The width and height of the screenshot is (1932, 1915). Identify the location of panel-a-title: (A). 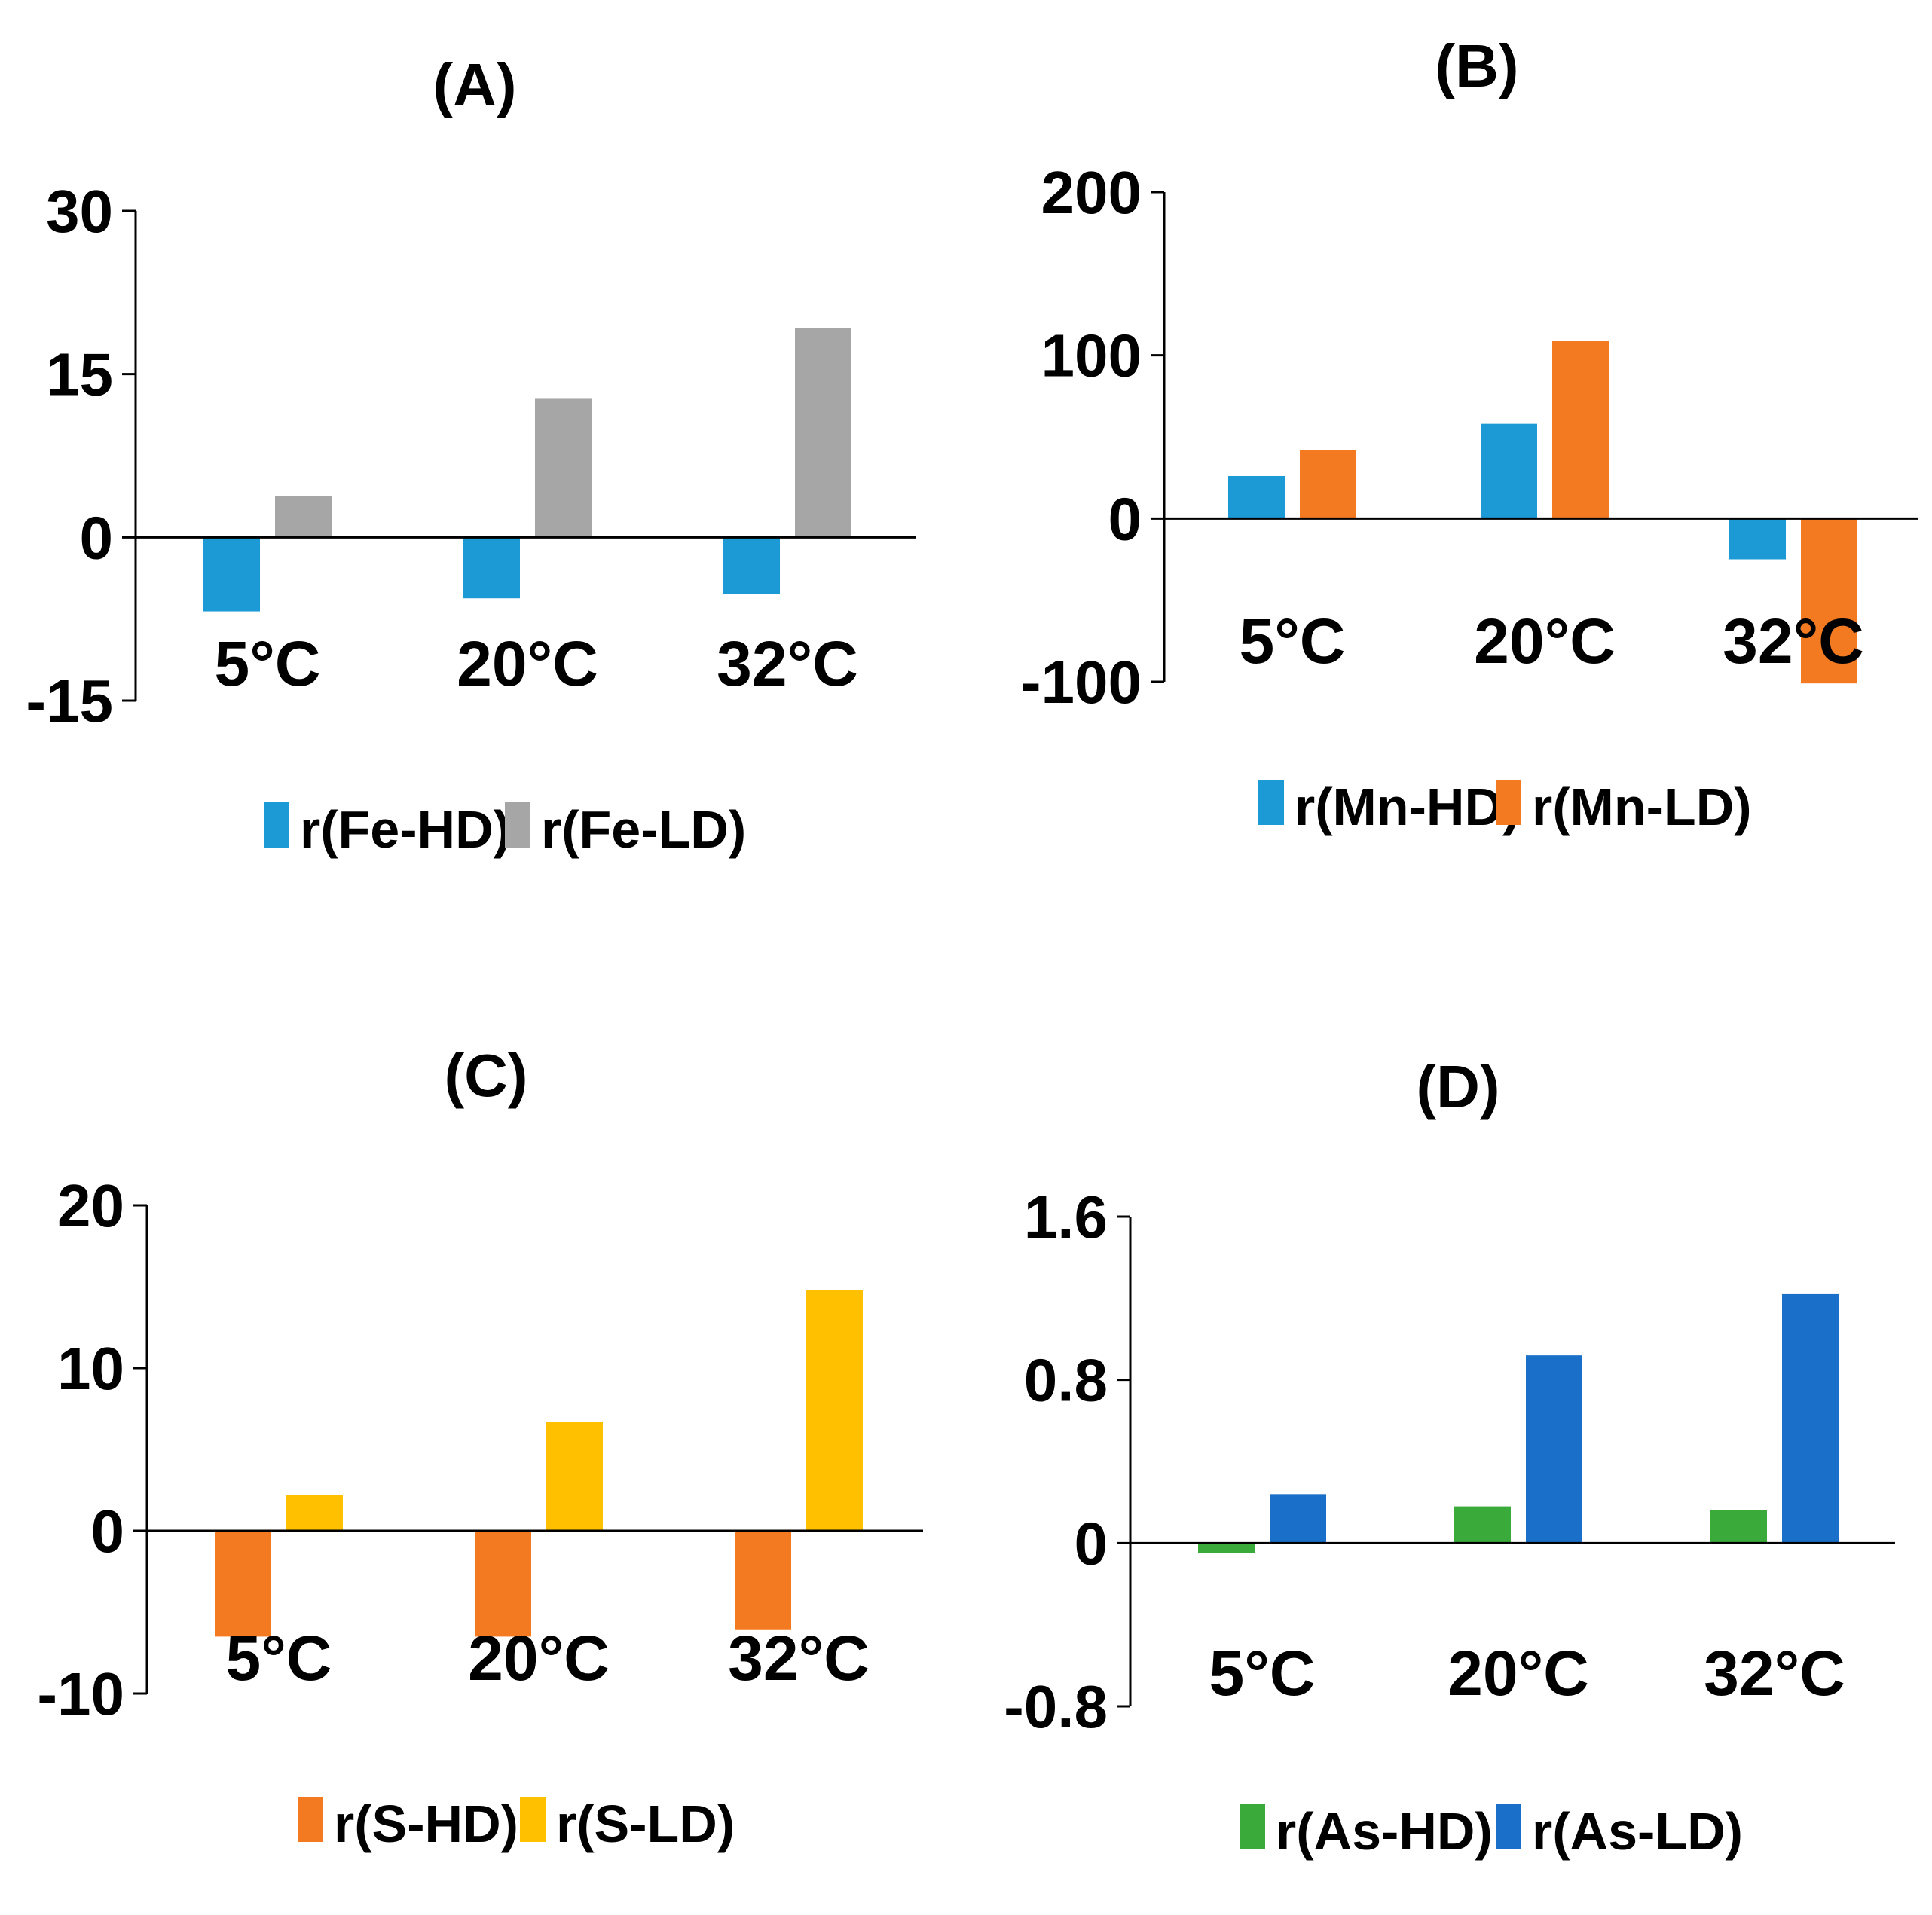
(475, 84).